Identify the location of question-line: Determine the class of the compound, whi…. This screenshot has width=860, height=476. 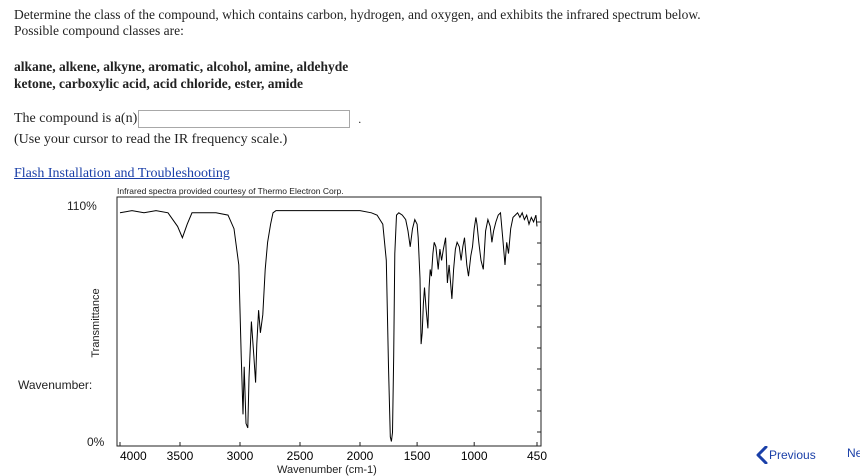
(357, 14).